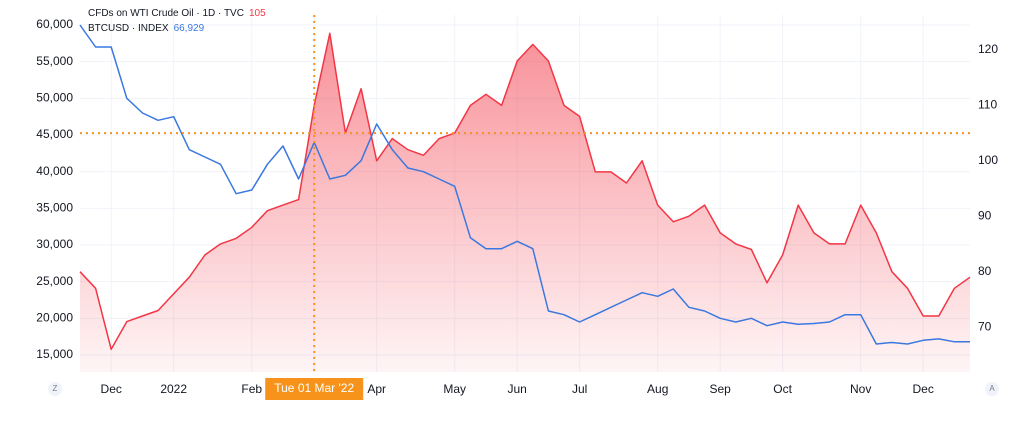  I want to click on y-tick-label: 50,000, so click(54, 98).